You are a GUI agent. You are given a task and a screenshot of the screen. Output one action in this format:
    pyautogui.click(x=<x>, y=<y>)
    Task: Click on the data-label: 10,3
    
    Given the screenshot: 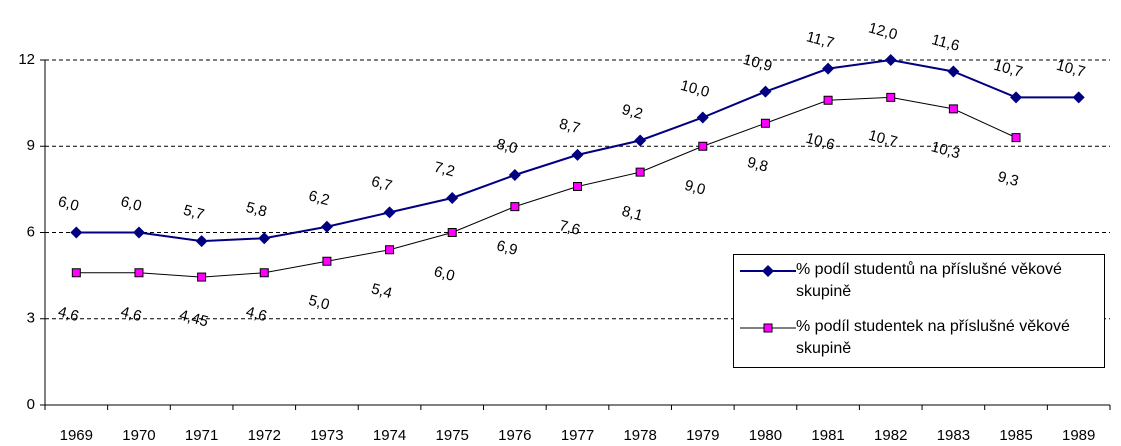 What is the action you would take?
    pyautogui.click(x=945, y=150)
    